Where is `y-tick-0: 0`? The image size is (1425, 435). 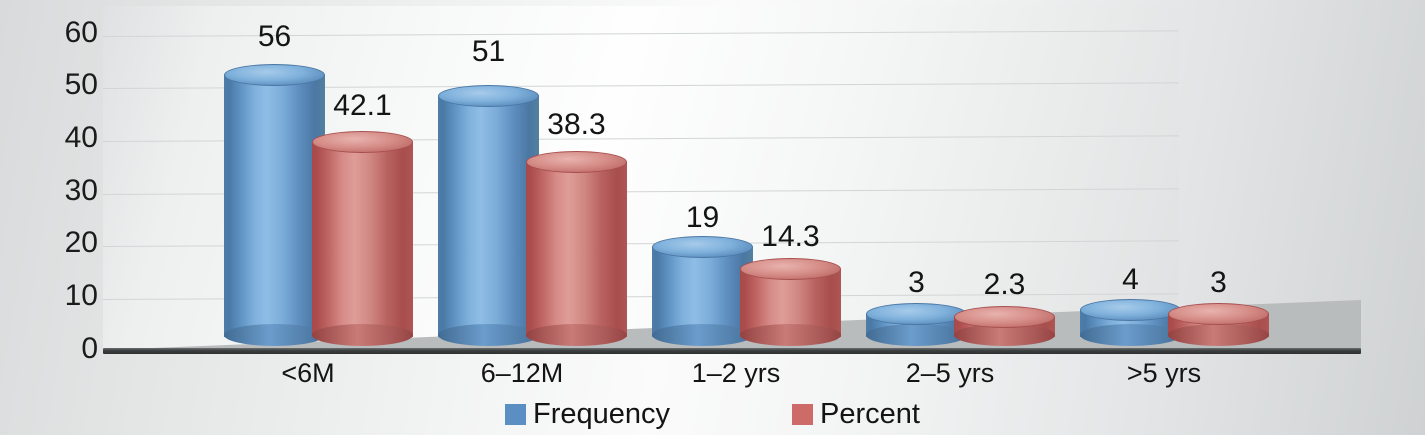 y-tick-0: 0 is located at coordinates (89, 348).